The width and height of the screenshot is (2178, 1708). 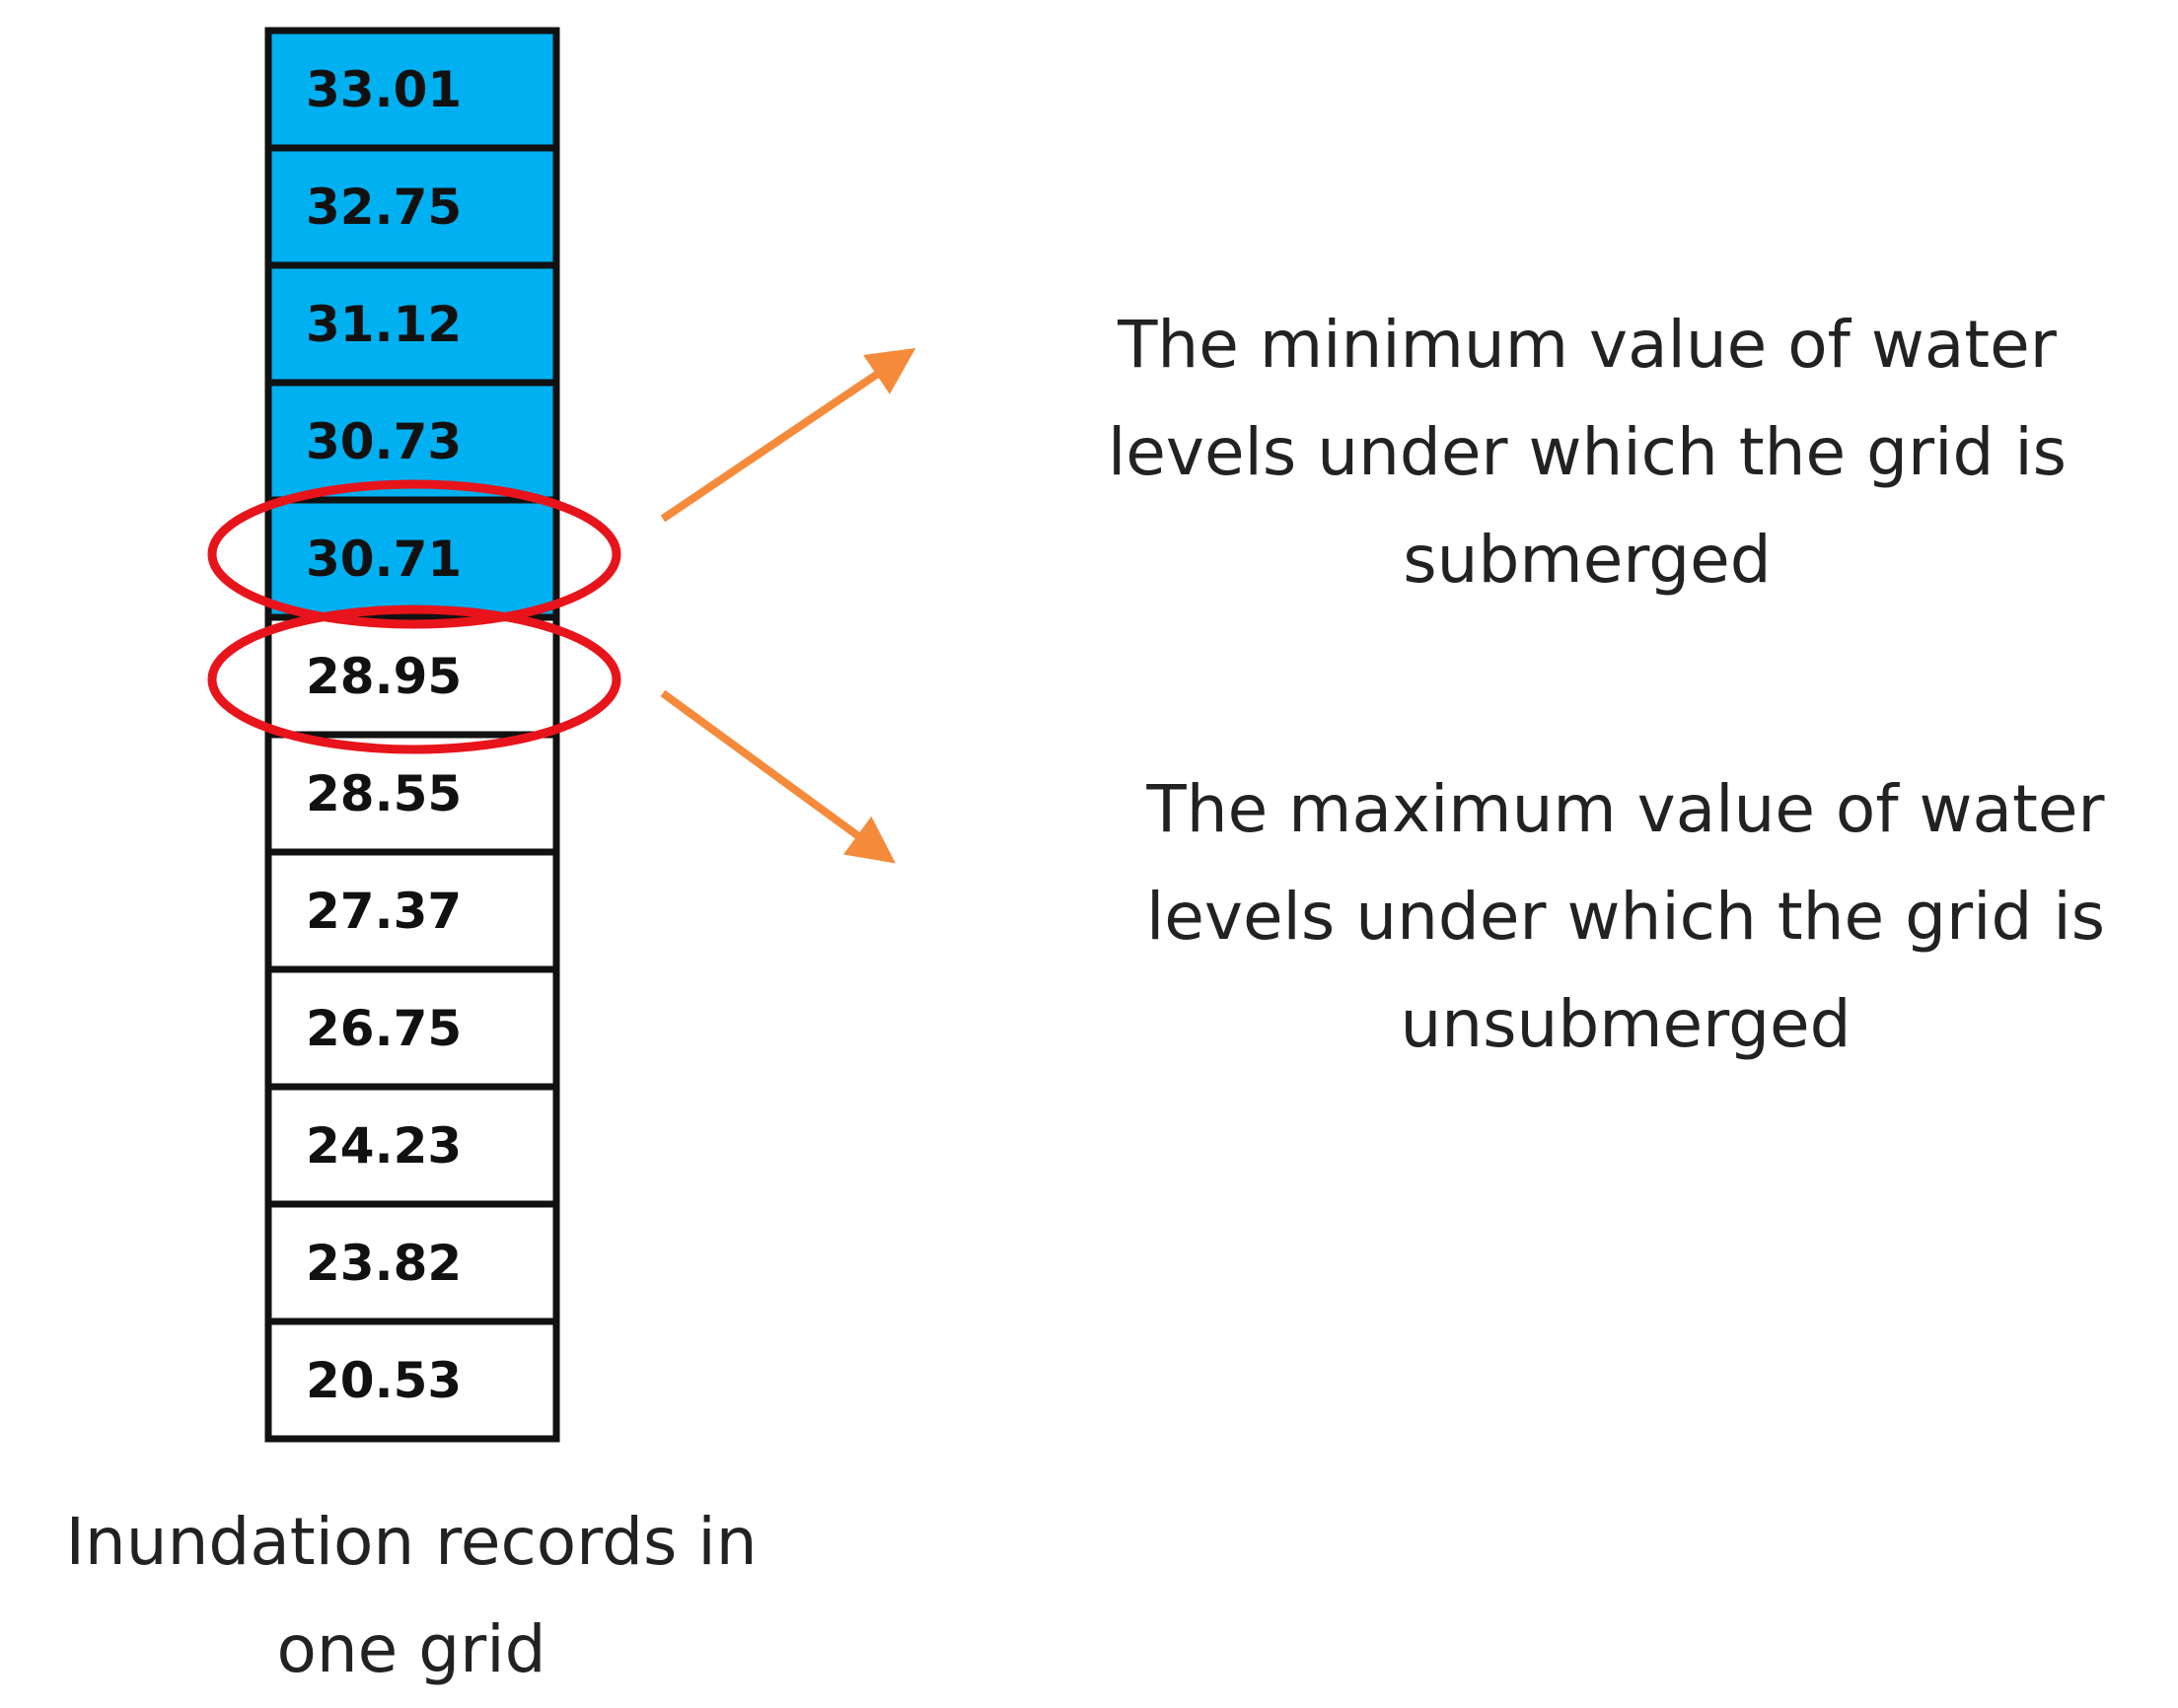 What do you see at coordinates (384, 1145) in the screenshot?
I see `cell-value: 24.23` at bounding box center [384, 1145].